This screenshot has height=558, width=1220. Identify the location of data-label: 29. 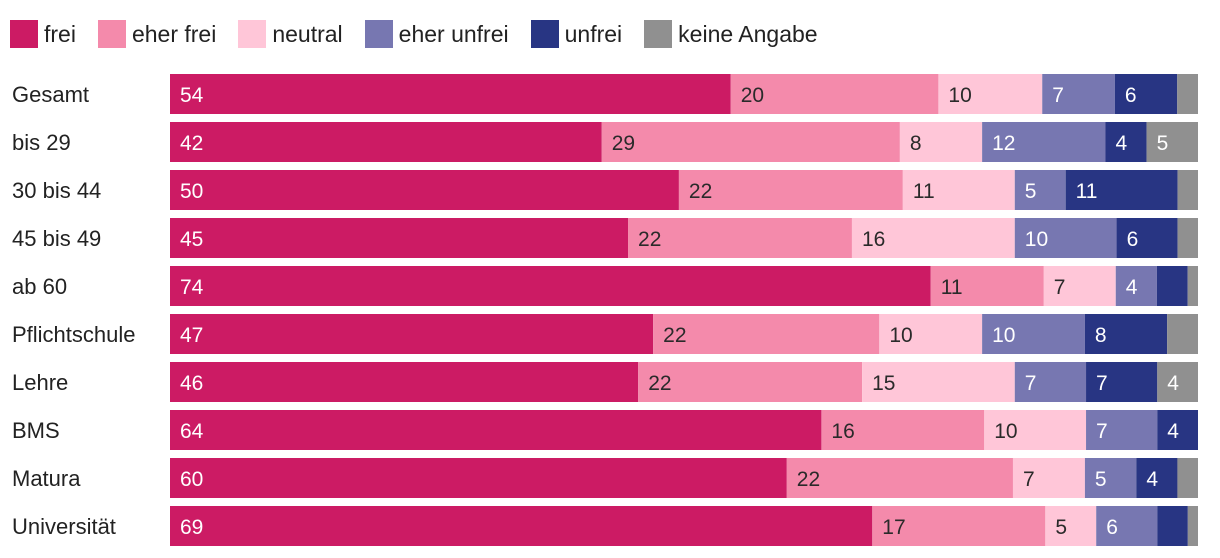
(623, 143).